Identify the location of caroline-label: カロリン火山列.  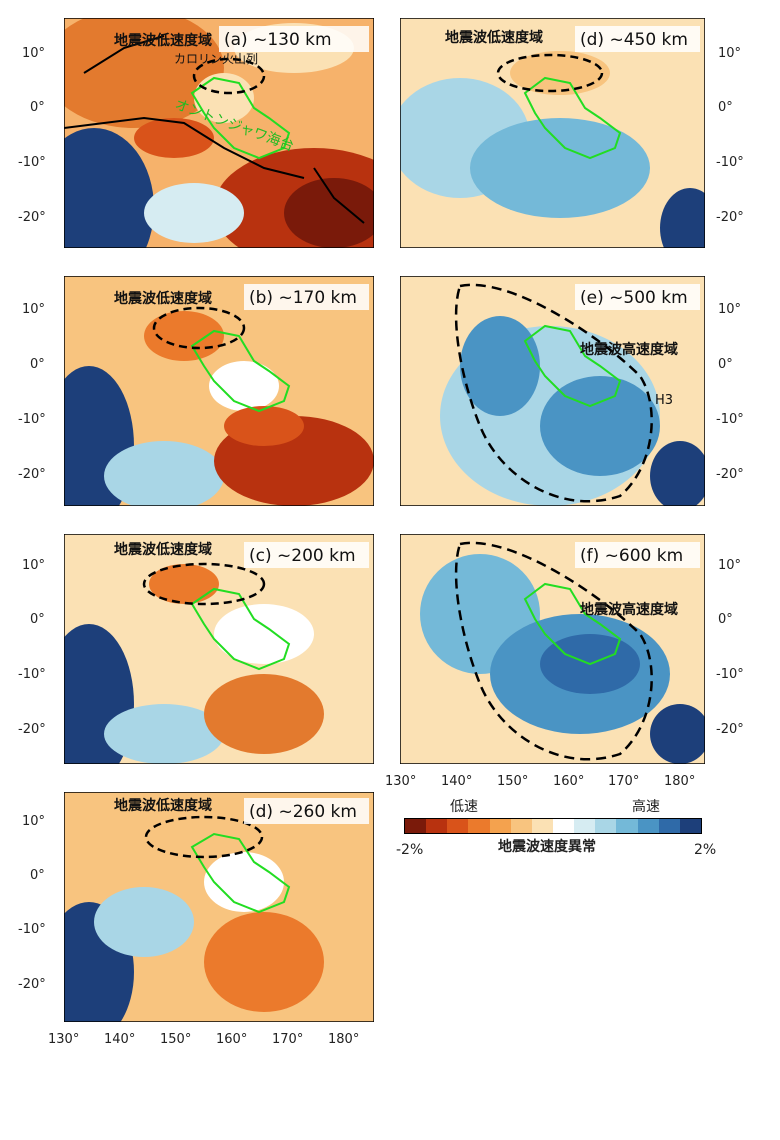
(216, 59).